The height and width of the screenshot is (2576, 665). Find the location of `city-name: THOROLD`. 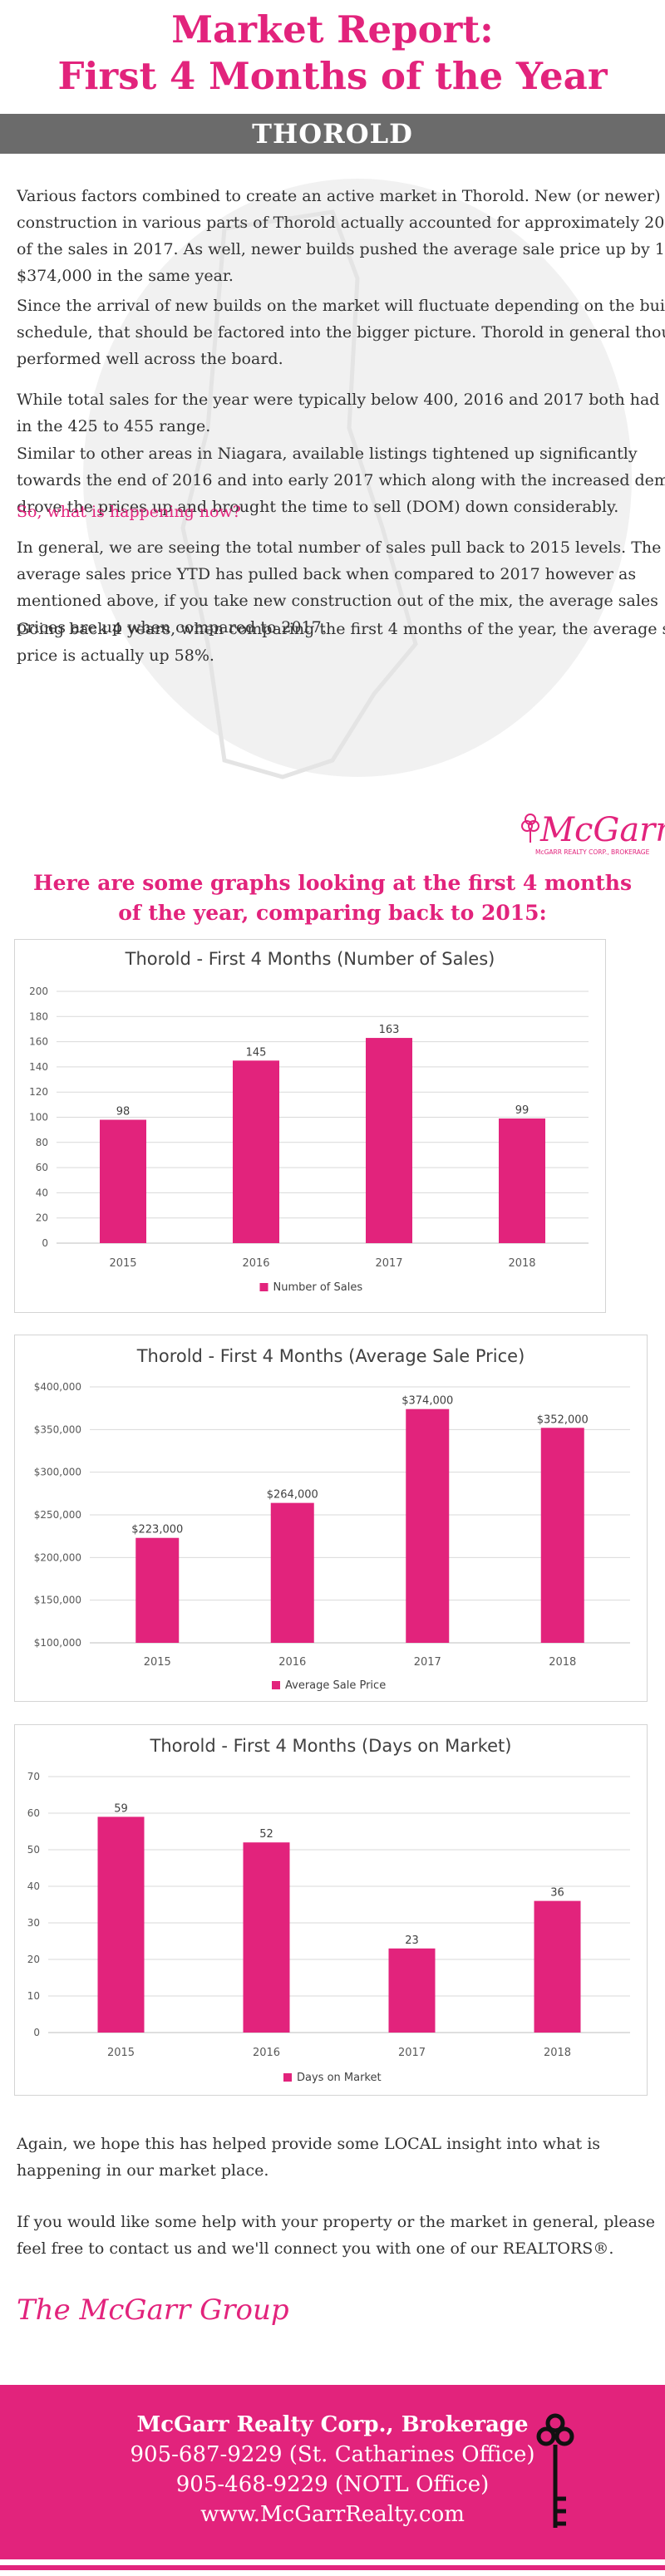

city-name: THOROLD is located at coordinates (332, 134).